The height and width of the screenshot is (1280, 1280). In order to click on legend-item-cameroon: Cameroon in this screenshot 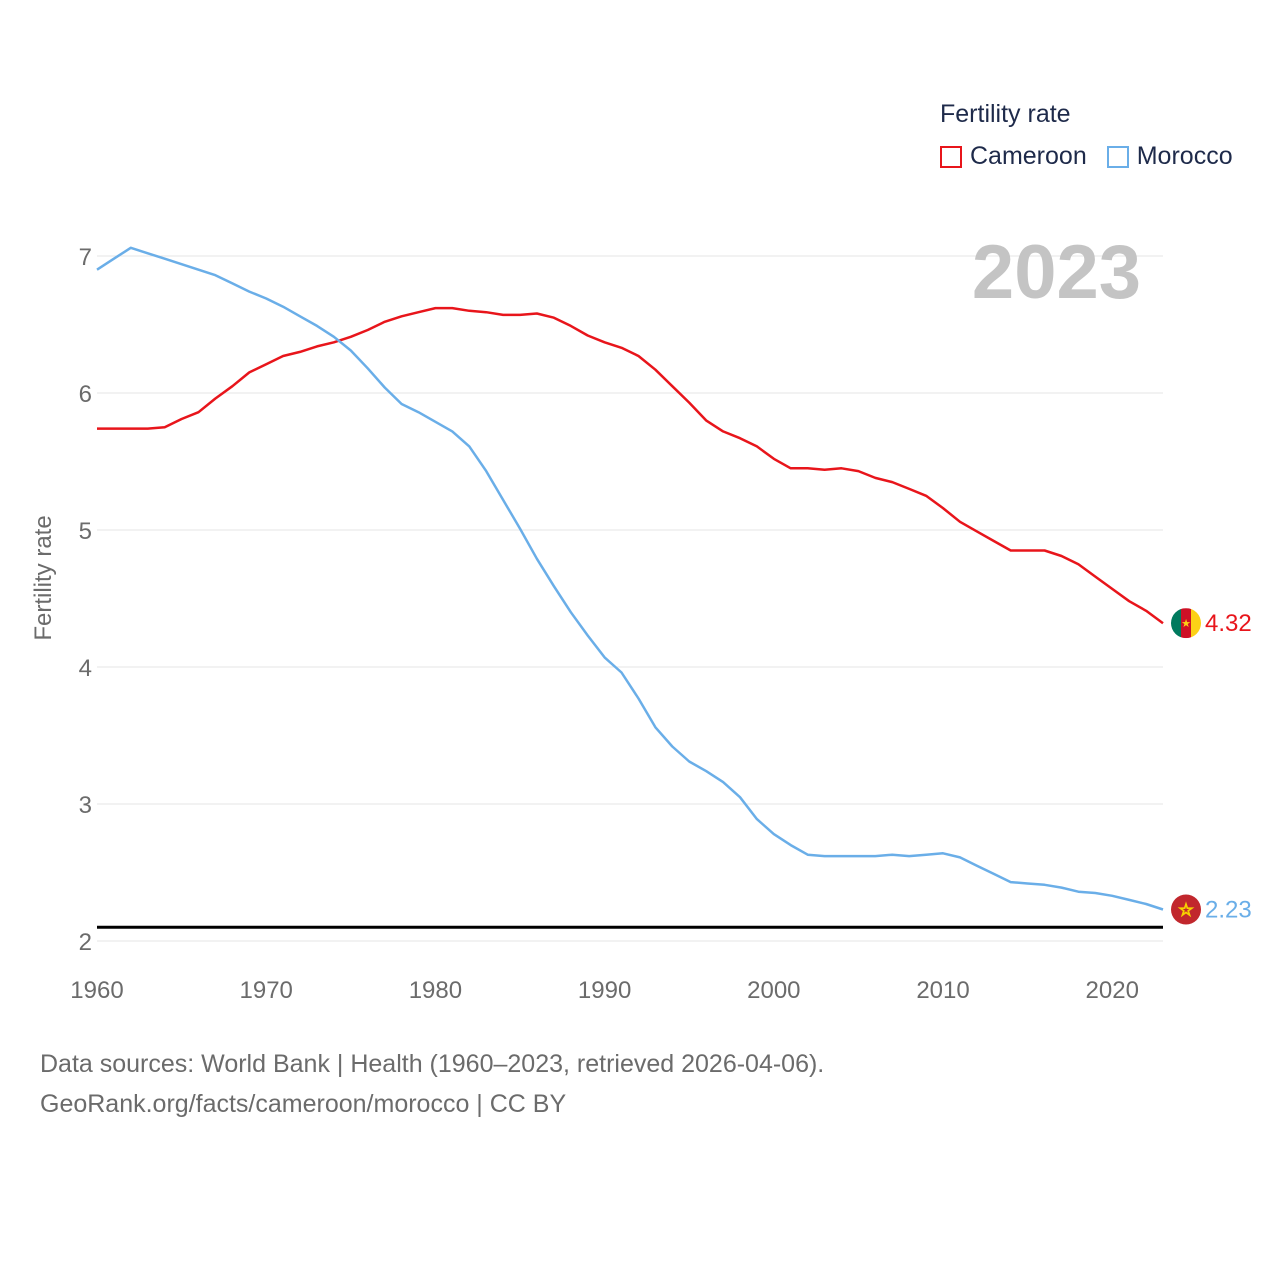, I will do `click(1013, 156)`.